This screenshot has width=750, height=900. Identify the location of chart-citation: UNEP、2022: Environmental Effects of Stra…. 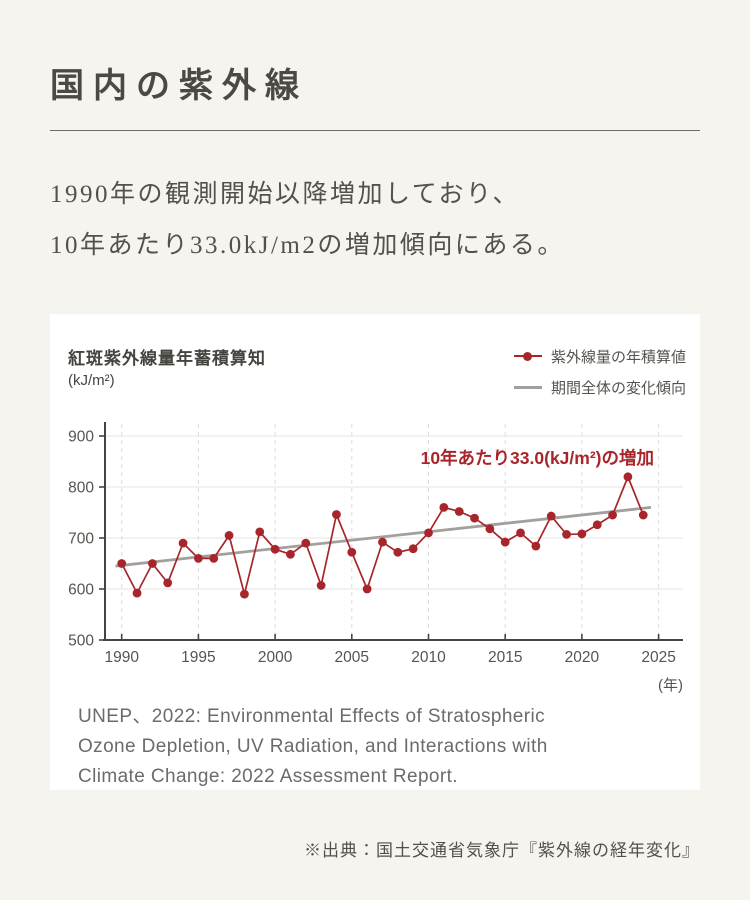
(375, 743).